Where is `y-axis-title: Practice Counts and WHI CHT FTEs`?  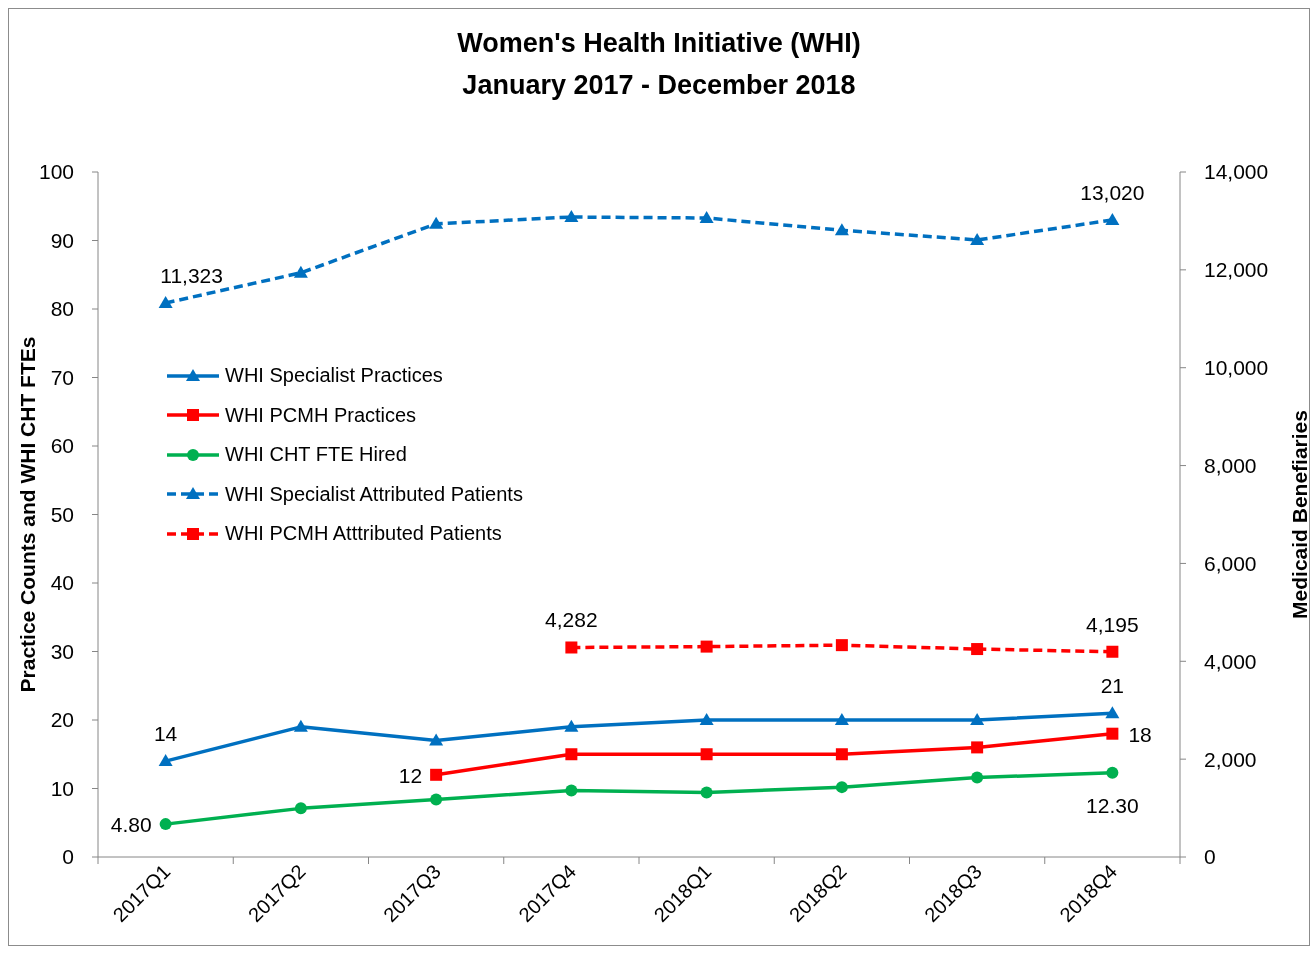 y-axis-title: Practice Counts and WHI CHT FTEs is located at coordinates (27, 514).